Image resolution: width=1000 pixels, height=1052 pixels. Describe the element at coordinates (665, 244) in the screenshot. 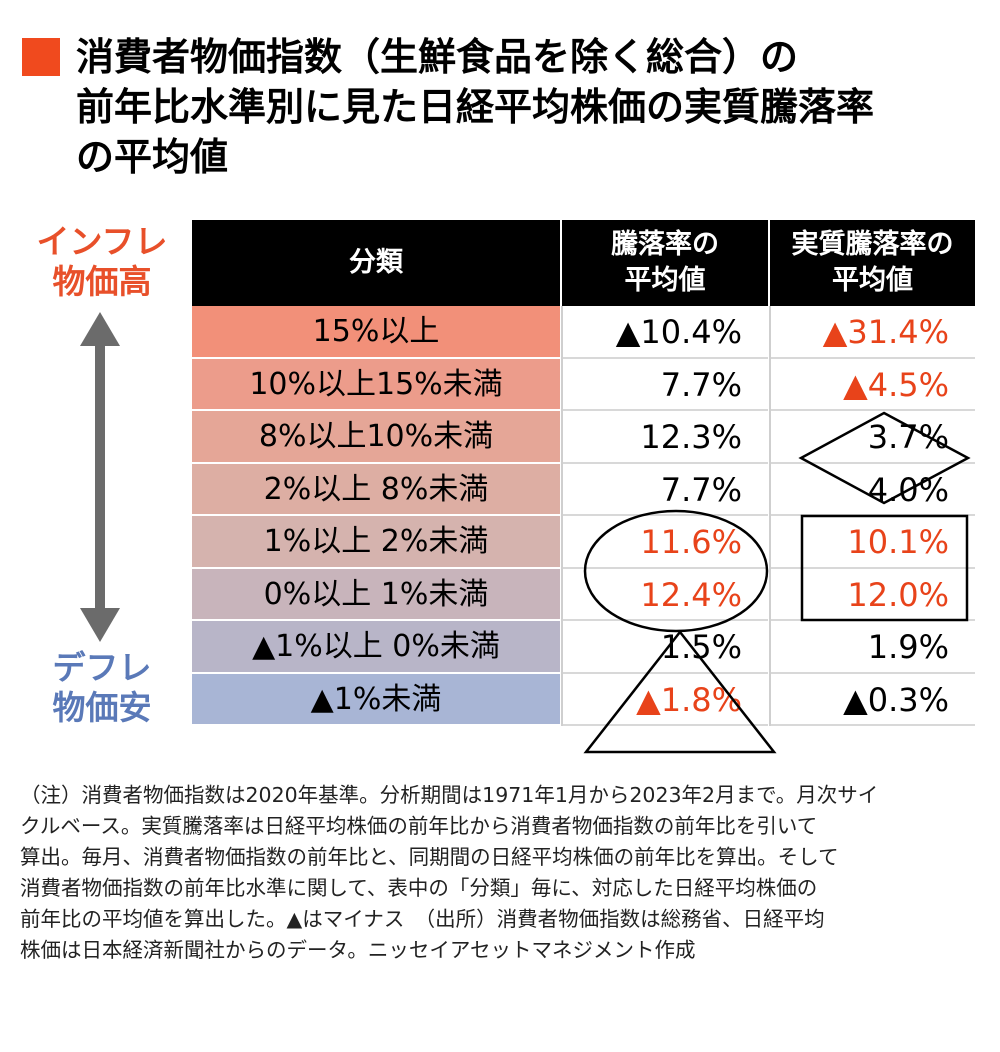

I see `header-label-line: 騰落率の` at that location.